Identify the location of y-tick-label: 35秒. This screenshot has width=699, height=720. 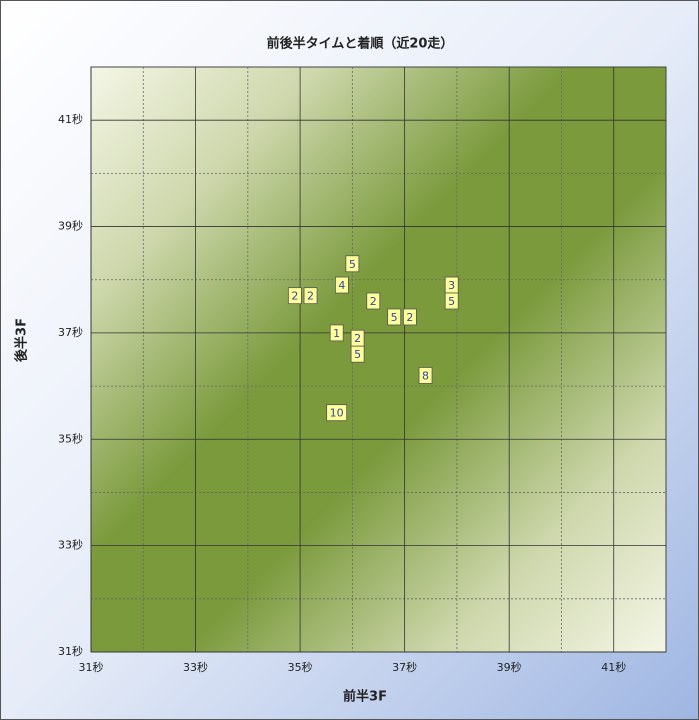
(70, 438).